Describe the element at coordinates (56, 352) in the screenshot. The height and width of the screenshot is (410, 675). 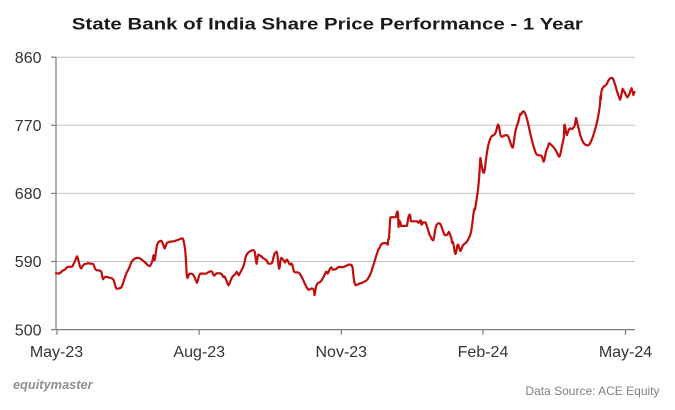
I see `svg-text: May-23` at that location.